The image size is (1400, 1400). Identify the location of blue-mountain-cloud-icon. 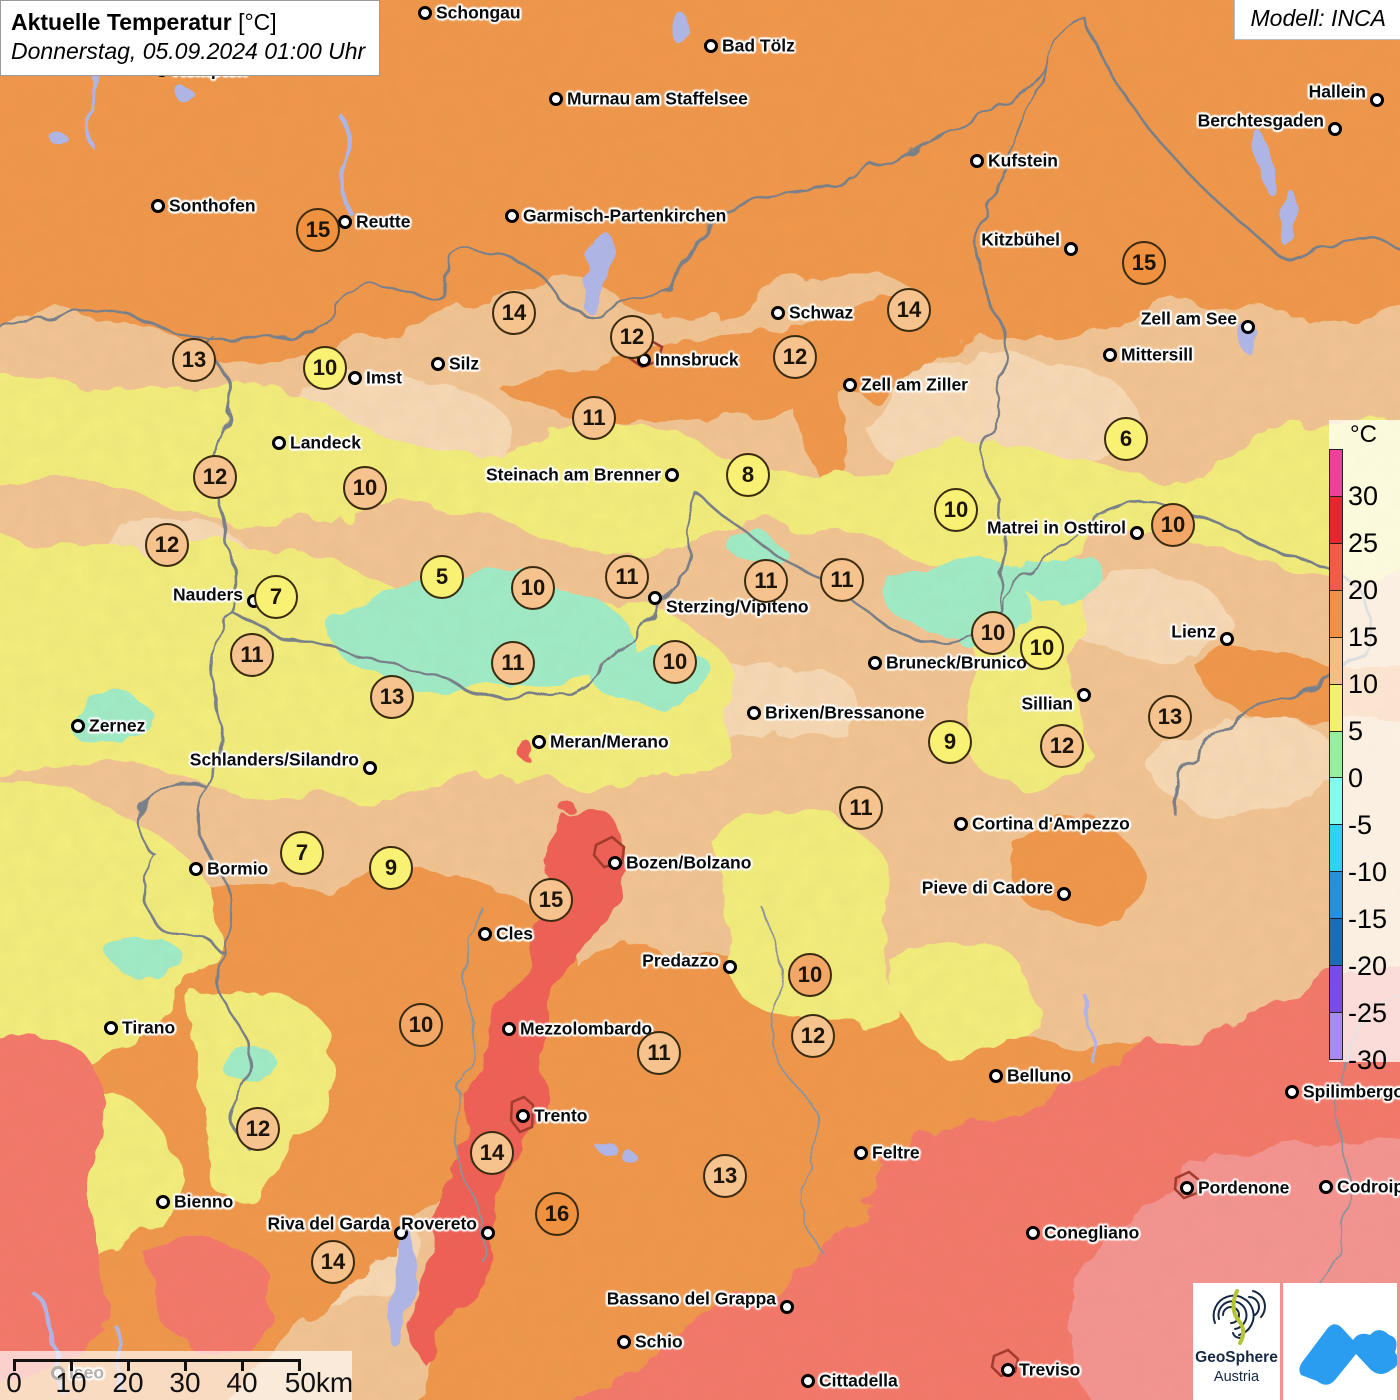
(1349, 1354).